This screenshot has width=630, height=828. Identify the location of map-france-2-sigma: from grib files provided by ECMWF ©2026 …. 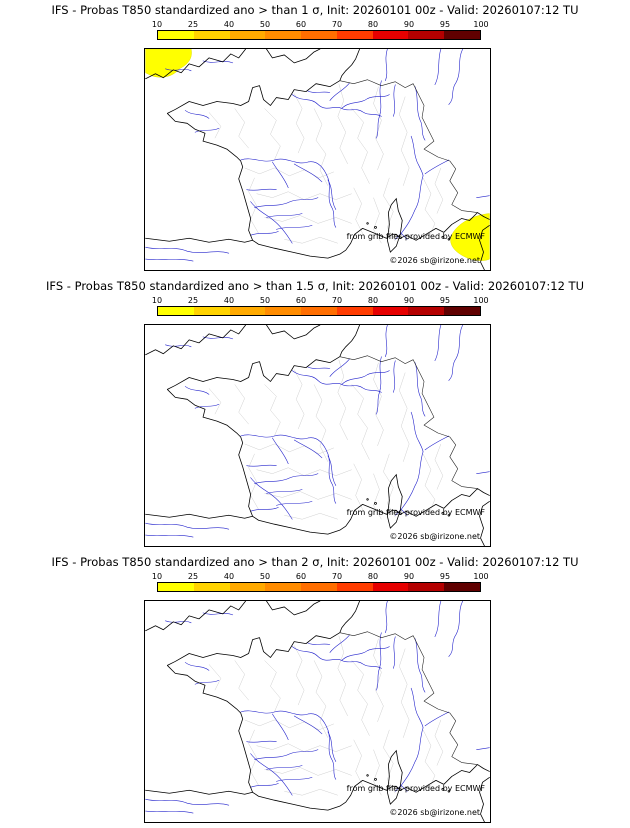
(317, 711).